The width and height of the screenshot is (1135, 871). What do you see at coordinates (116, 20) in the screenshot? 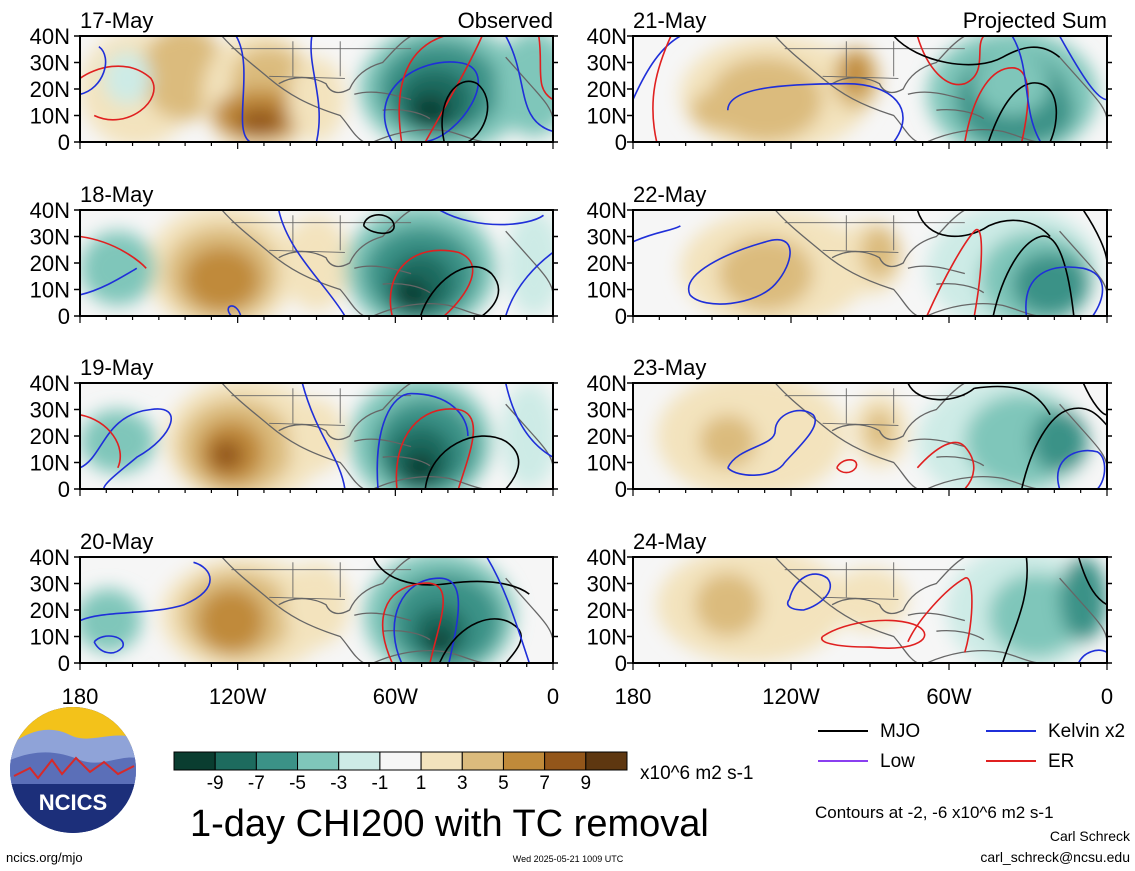
I see `panel-date: 17-May` at bounding box center [116, 20].